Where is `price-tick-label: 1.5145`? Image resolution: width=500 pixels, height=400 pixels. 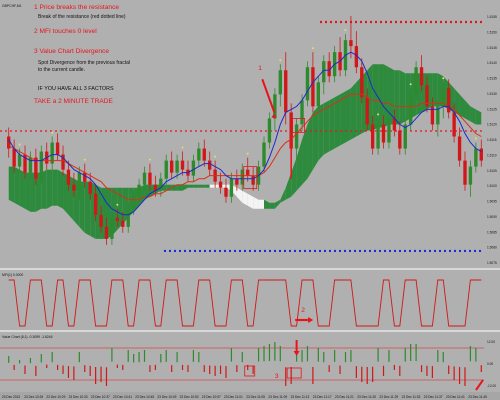
price-tick-label: 1.5145 is located at coordinates (492, 48).